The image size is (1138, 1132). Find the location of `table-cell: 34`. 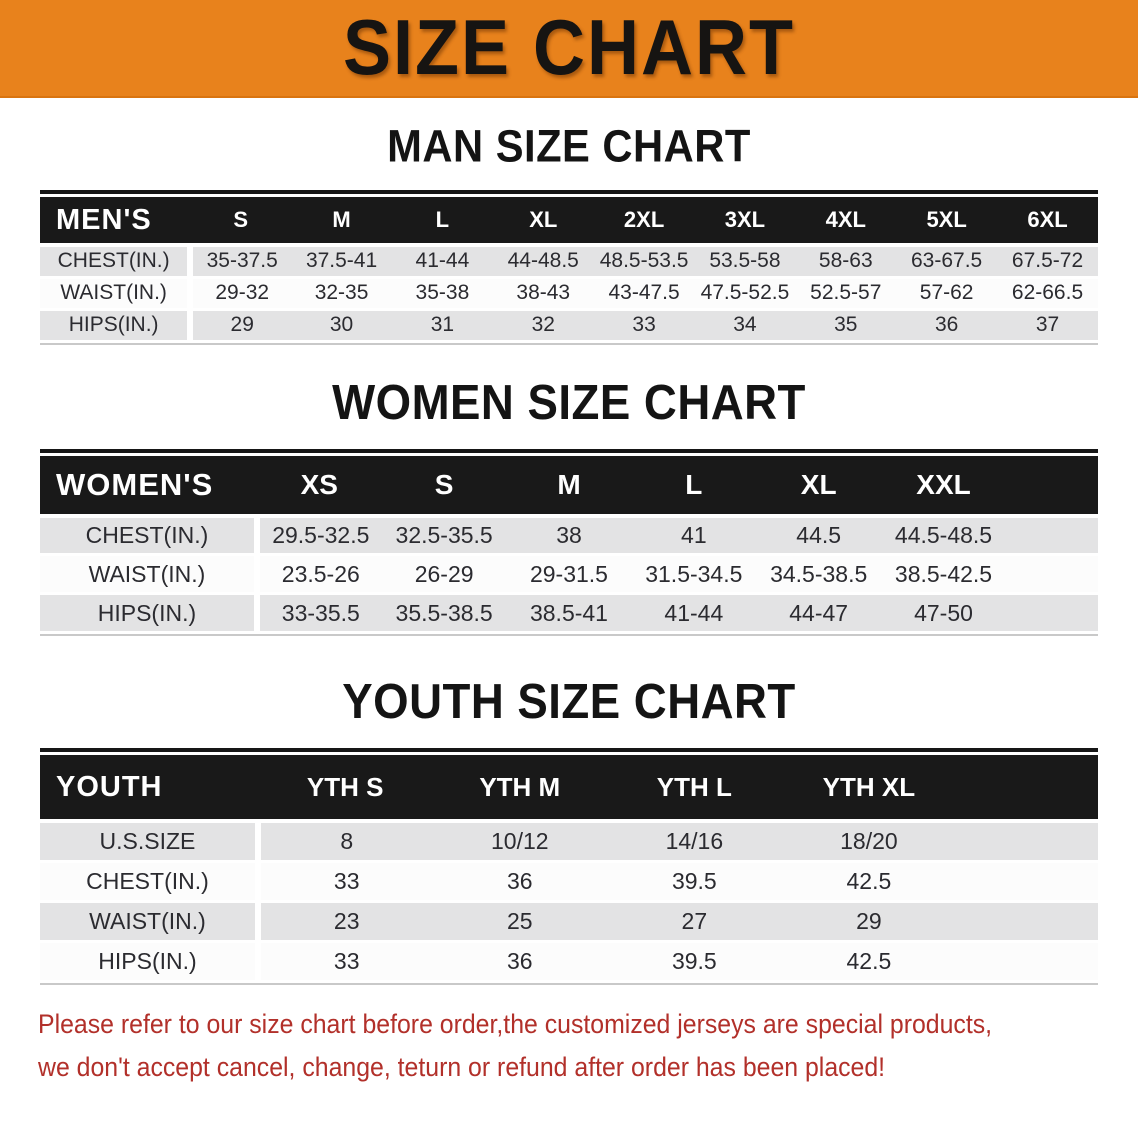

table-cell: 34 is located at coordinates (745, 326).